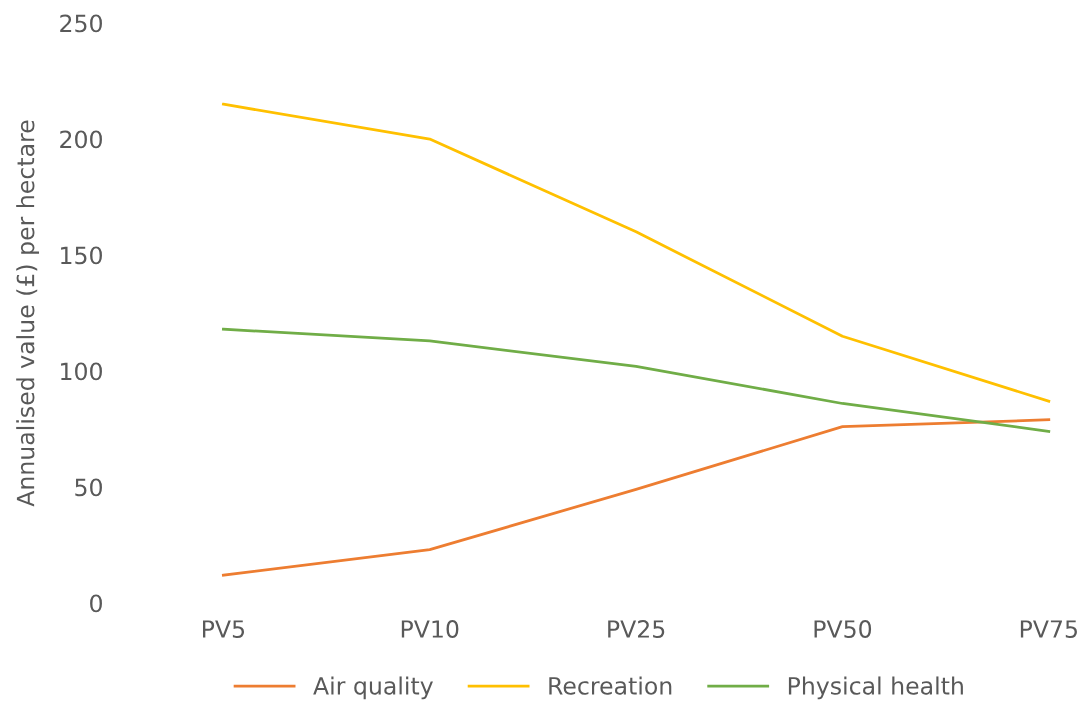 Image resolution: width=1083 pixels, height=720 pixels. What do you see at coordinates (81, 23) in the screenshot?
I see `y-tick-label: 250` at bounding box center [81, 23].